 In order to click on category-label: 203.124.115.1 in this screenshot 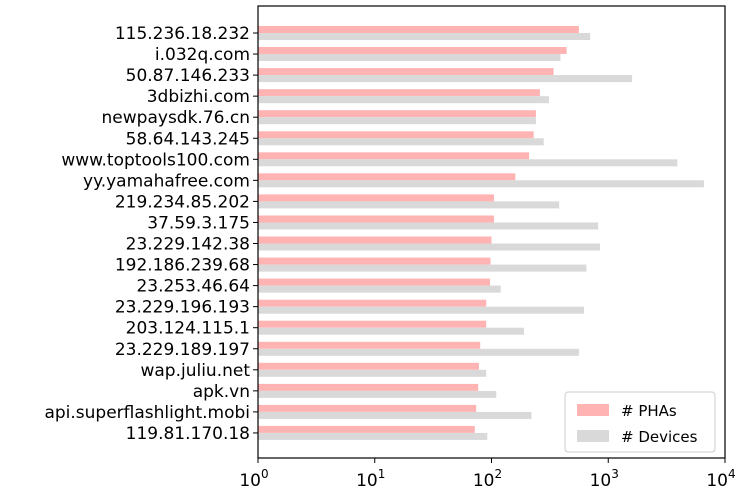, I will do `click(188, 329)`.